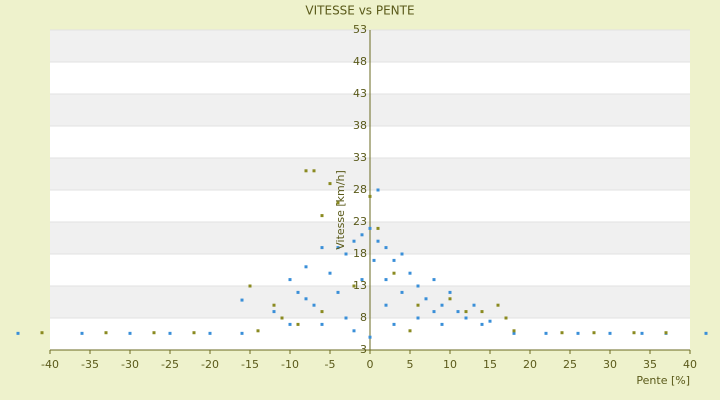  I want to click on x-tick-label: -5, so click(330, 364).